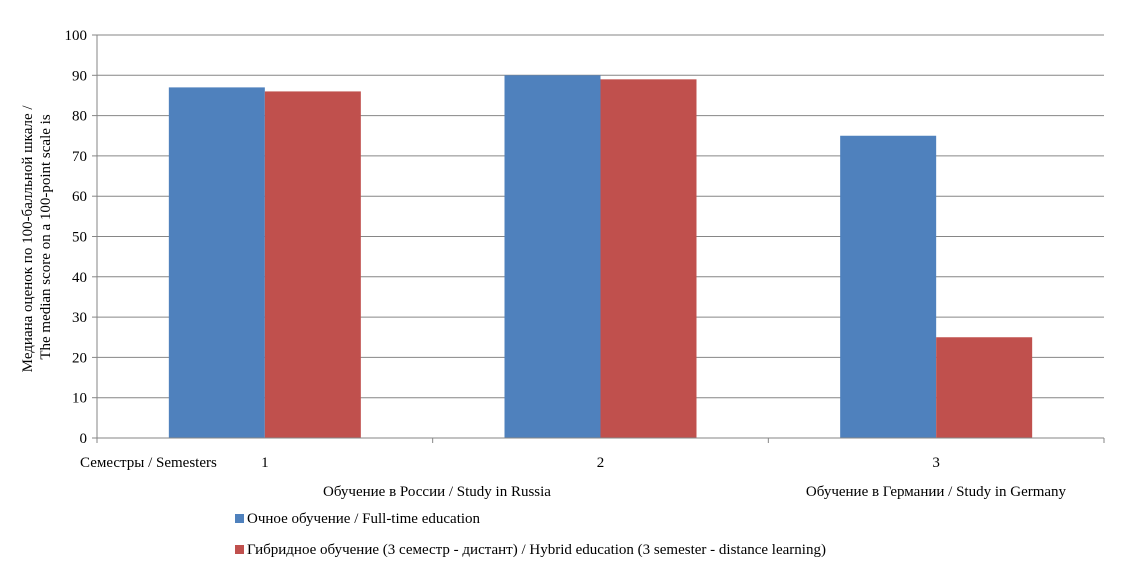  Describe the element at coordinates (79, 358) in the screenshot. I see `y-tick-label-20: 20` at that location.